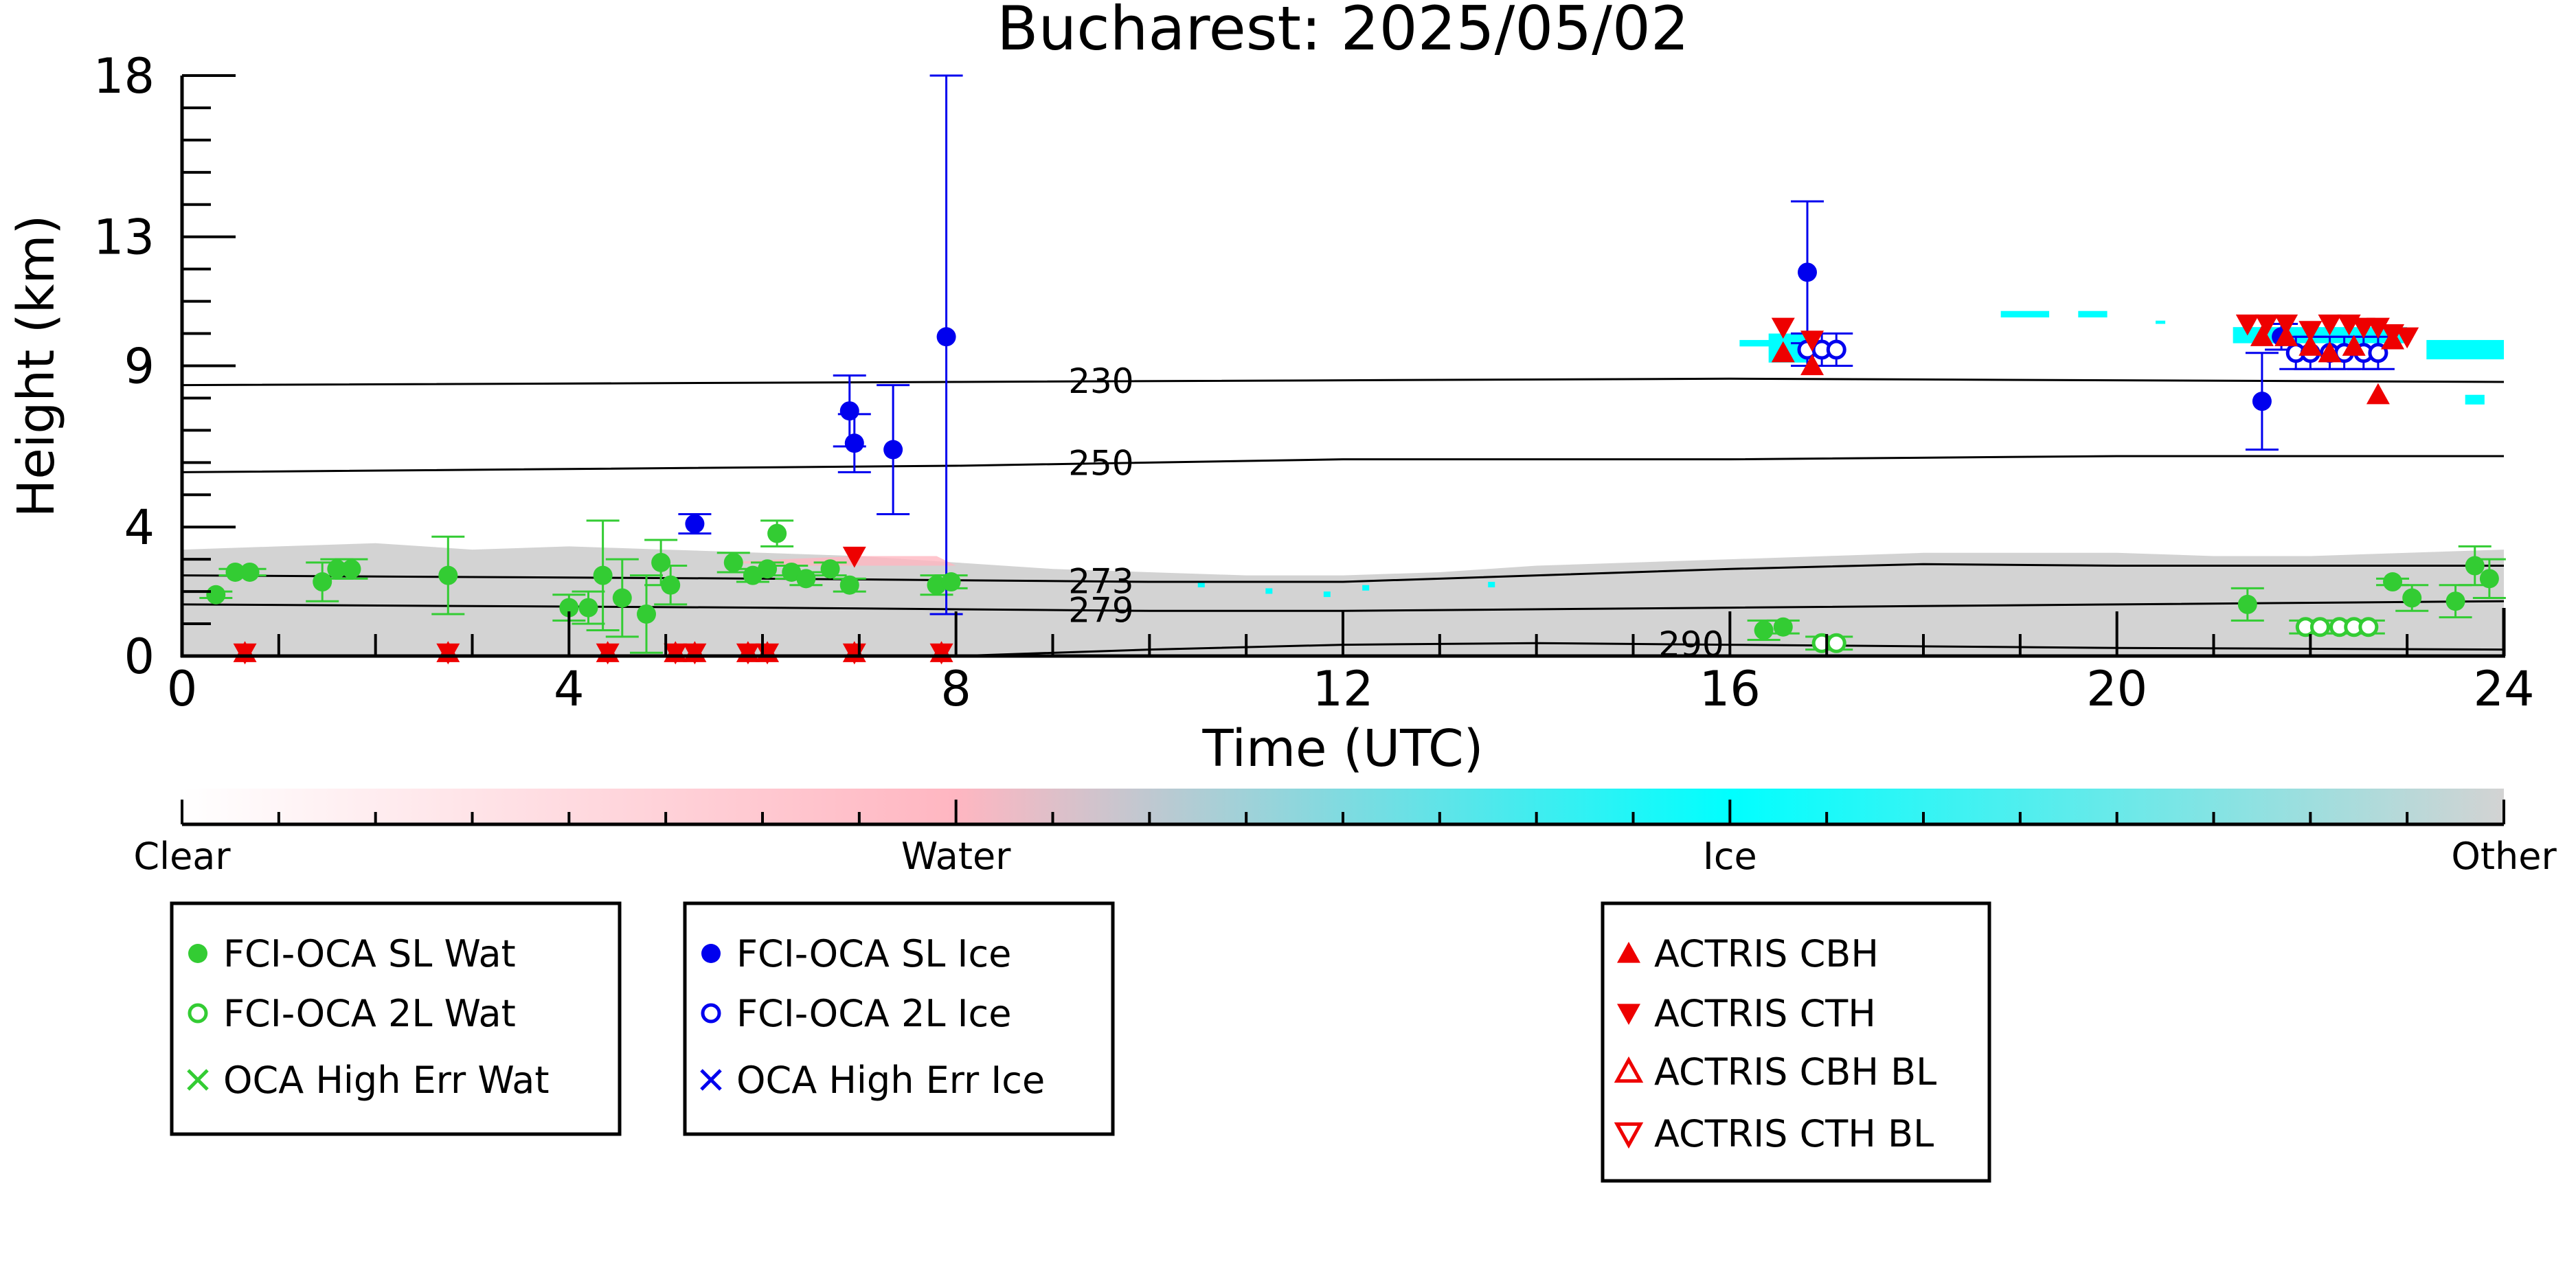 The image size is (2576, 1288). I want to click on legend-label: ACTRIS CBH BL, so click(1795, 1072).